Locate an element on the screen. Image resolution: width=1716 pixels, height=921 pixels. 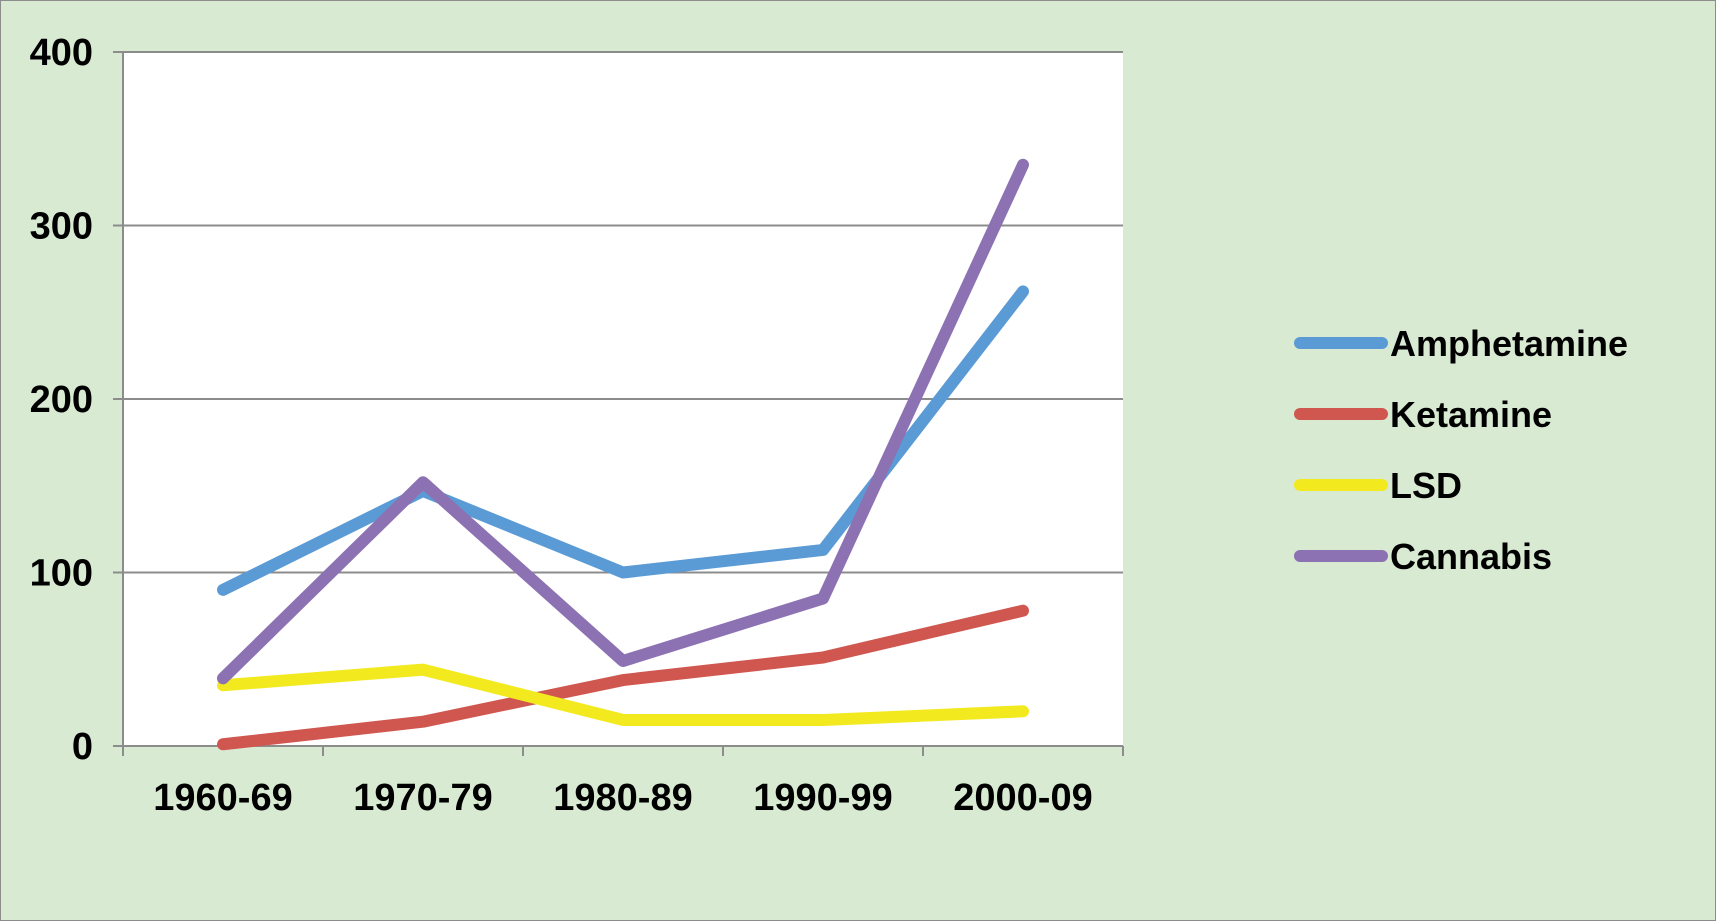
y-tick-label: 0 is located at coordinates (82, 747).